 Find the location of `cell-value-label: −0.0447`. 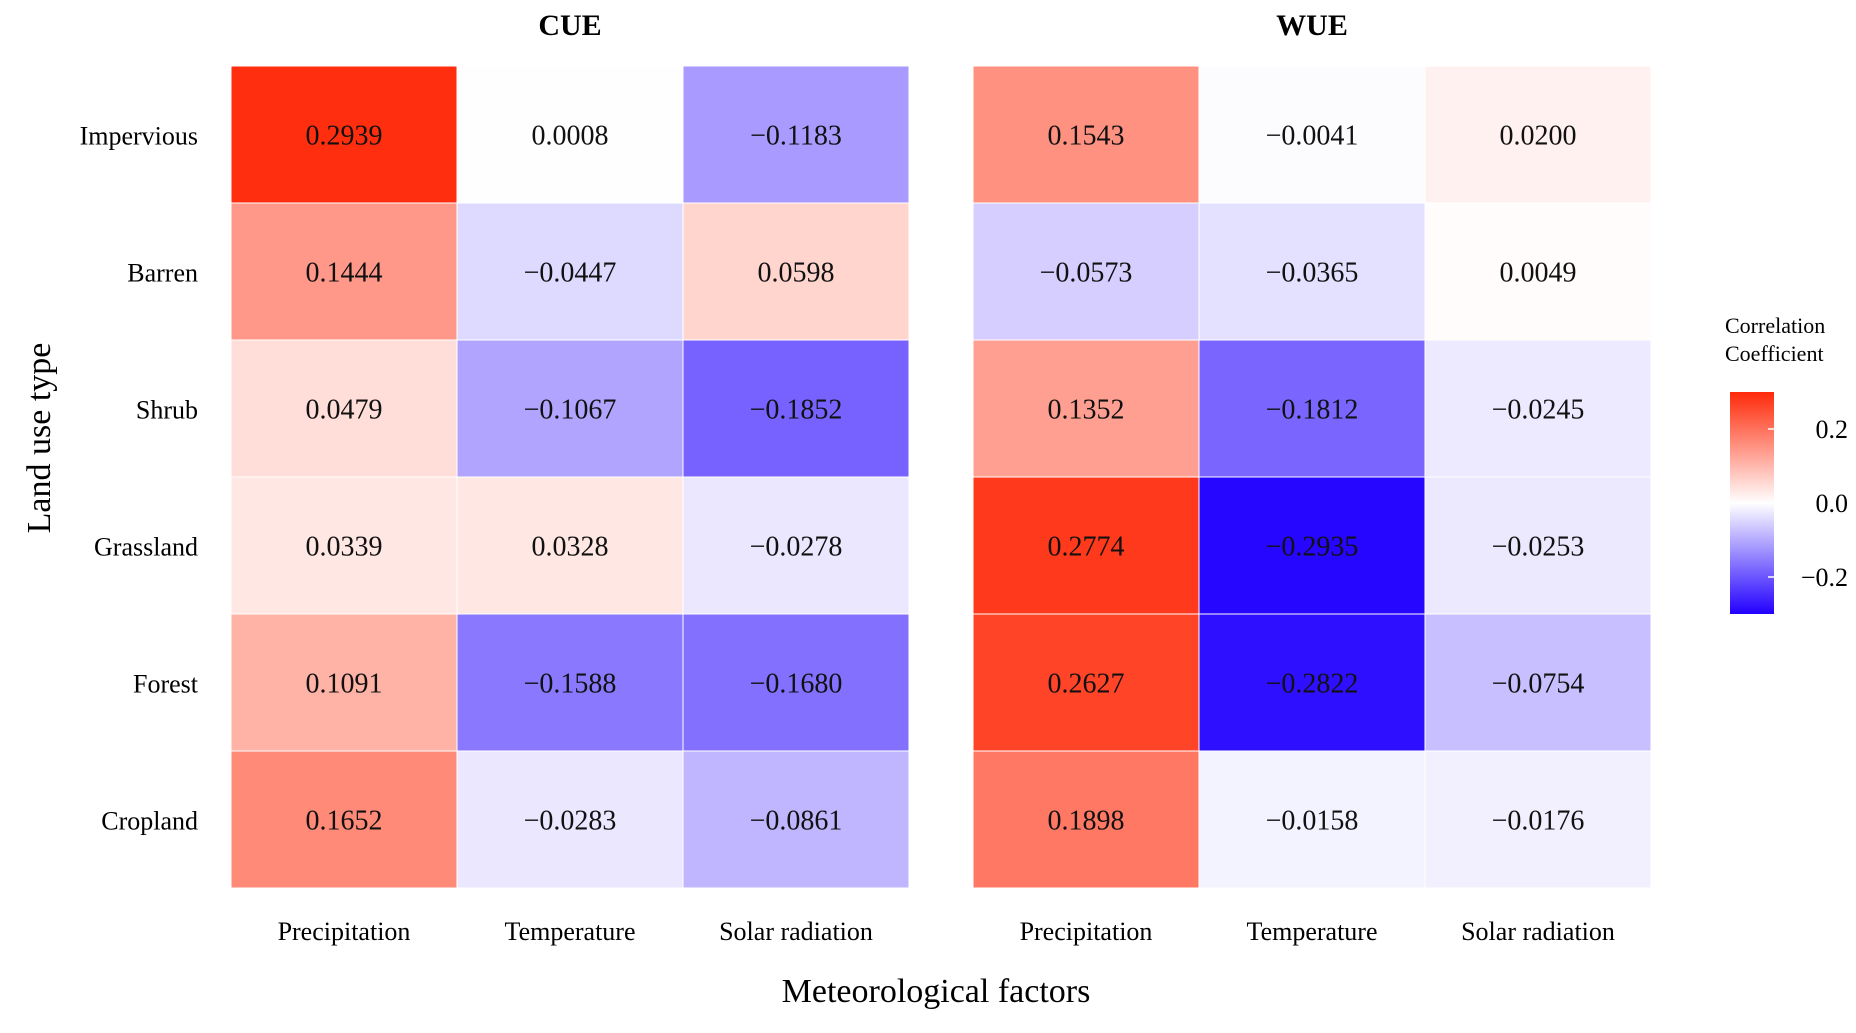

cell-value-label: −0.0447 is located at coordinates (570, 273).